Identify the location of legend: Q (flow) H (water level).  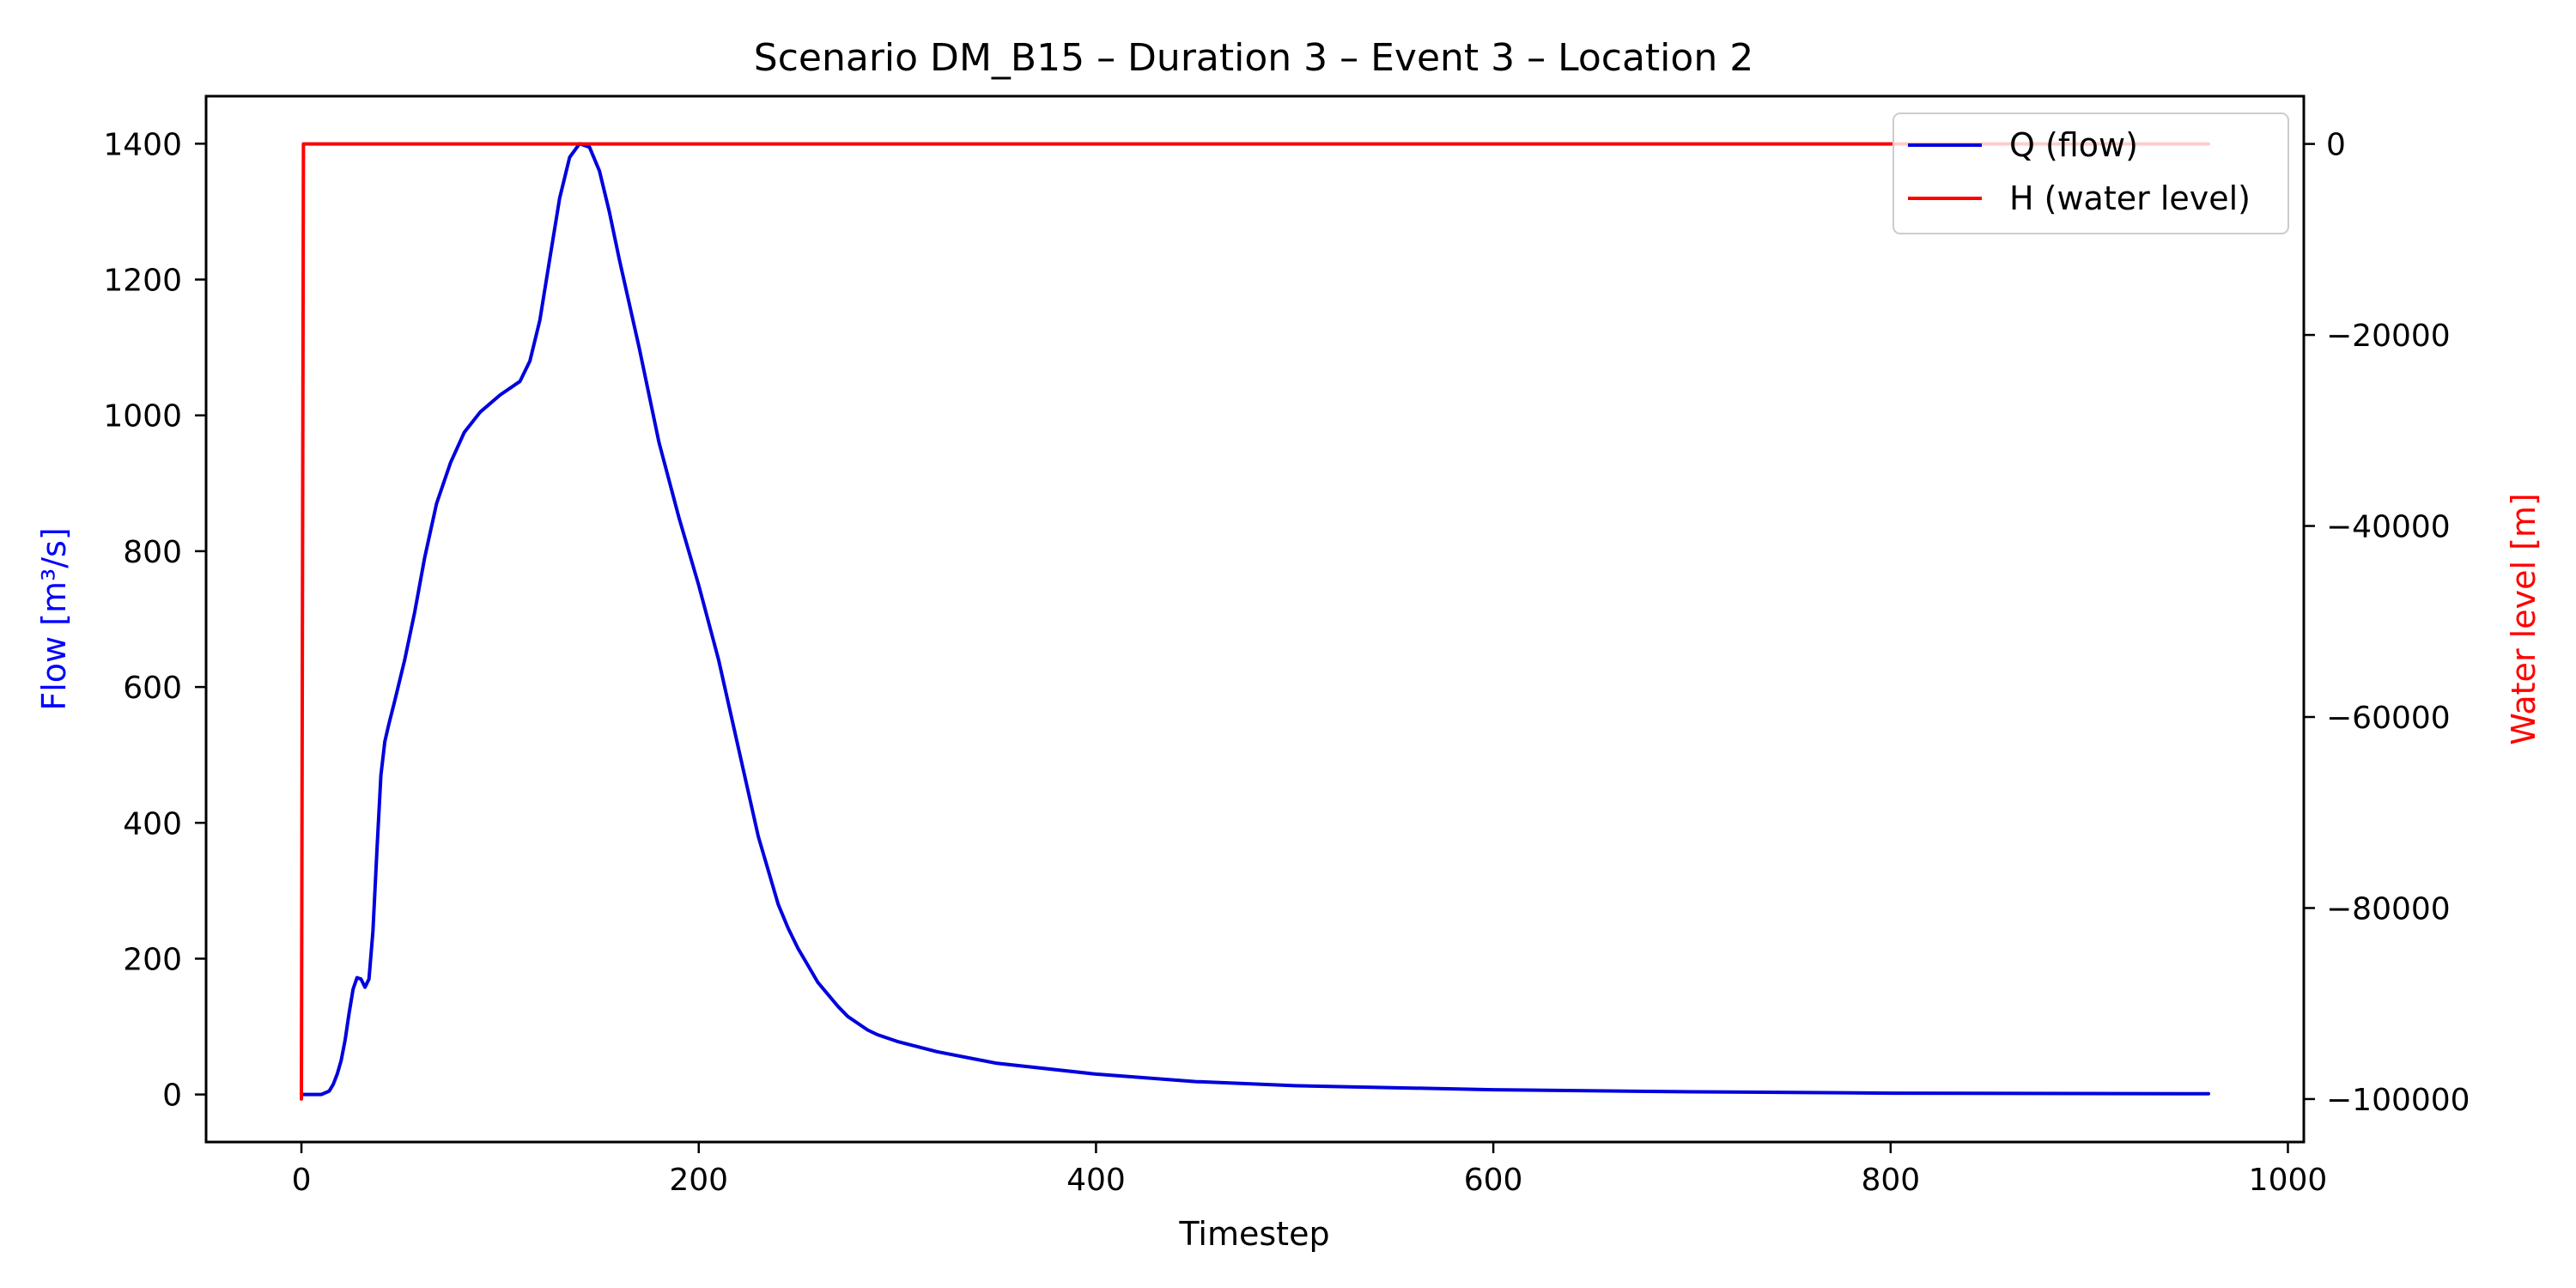
(2091, 173).